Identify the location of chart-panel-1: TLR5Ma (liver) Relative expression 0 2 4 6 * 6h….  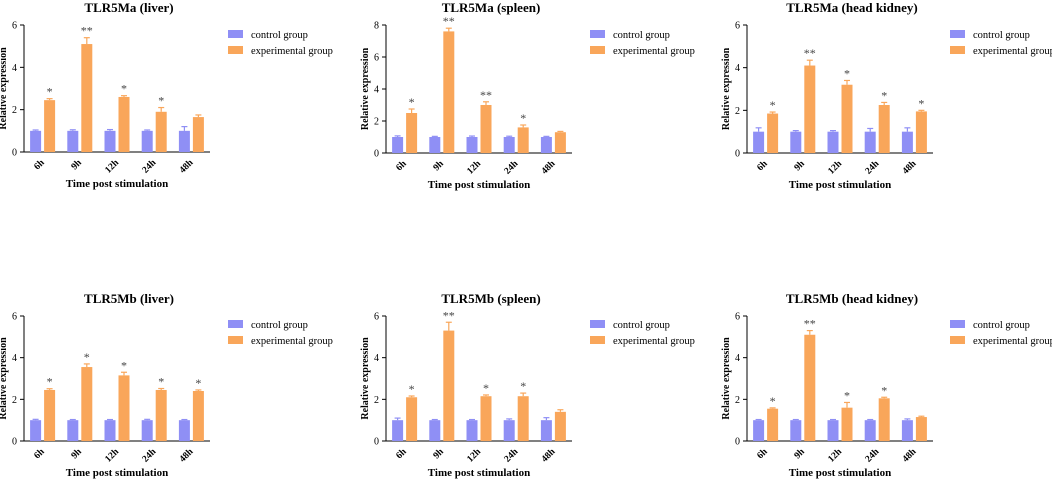
(166, 95).